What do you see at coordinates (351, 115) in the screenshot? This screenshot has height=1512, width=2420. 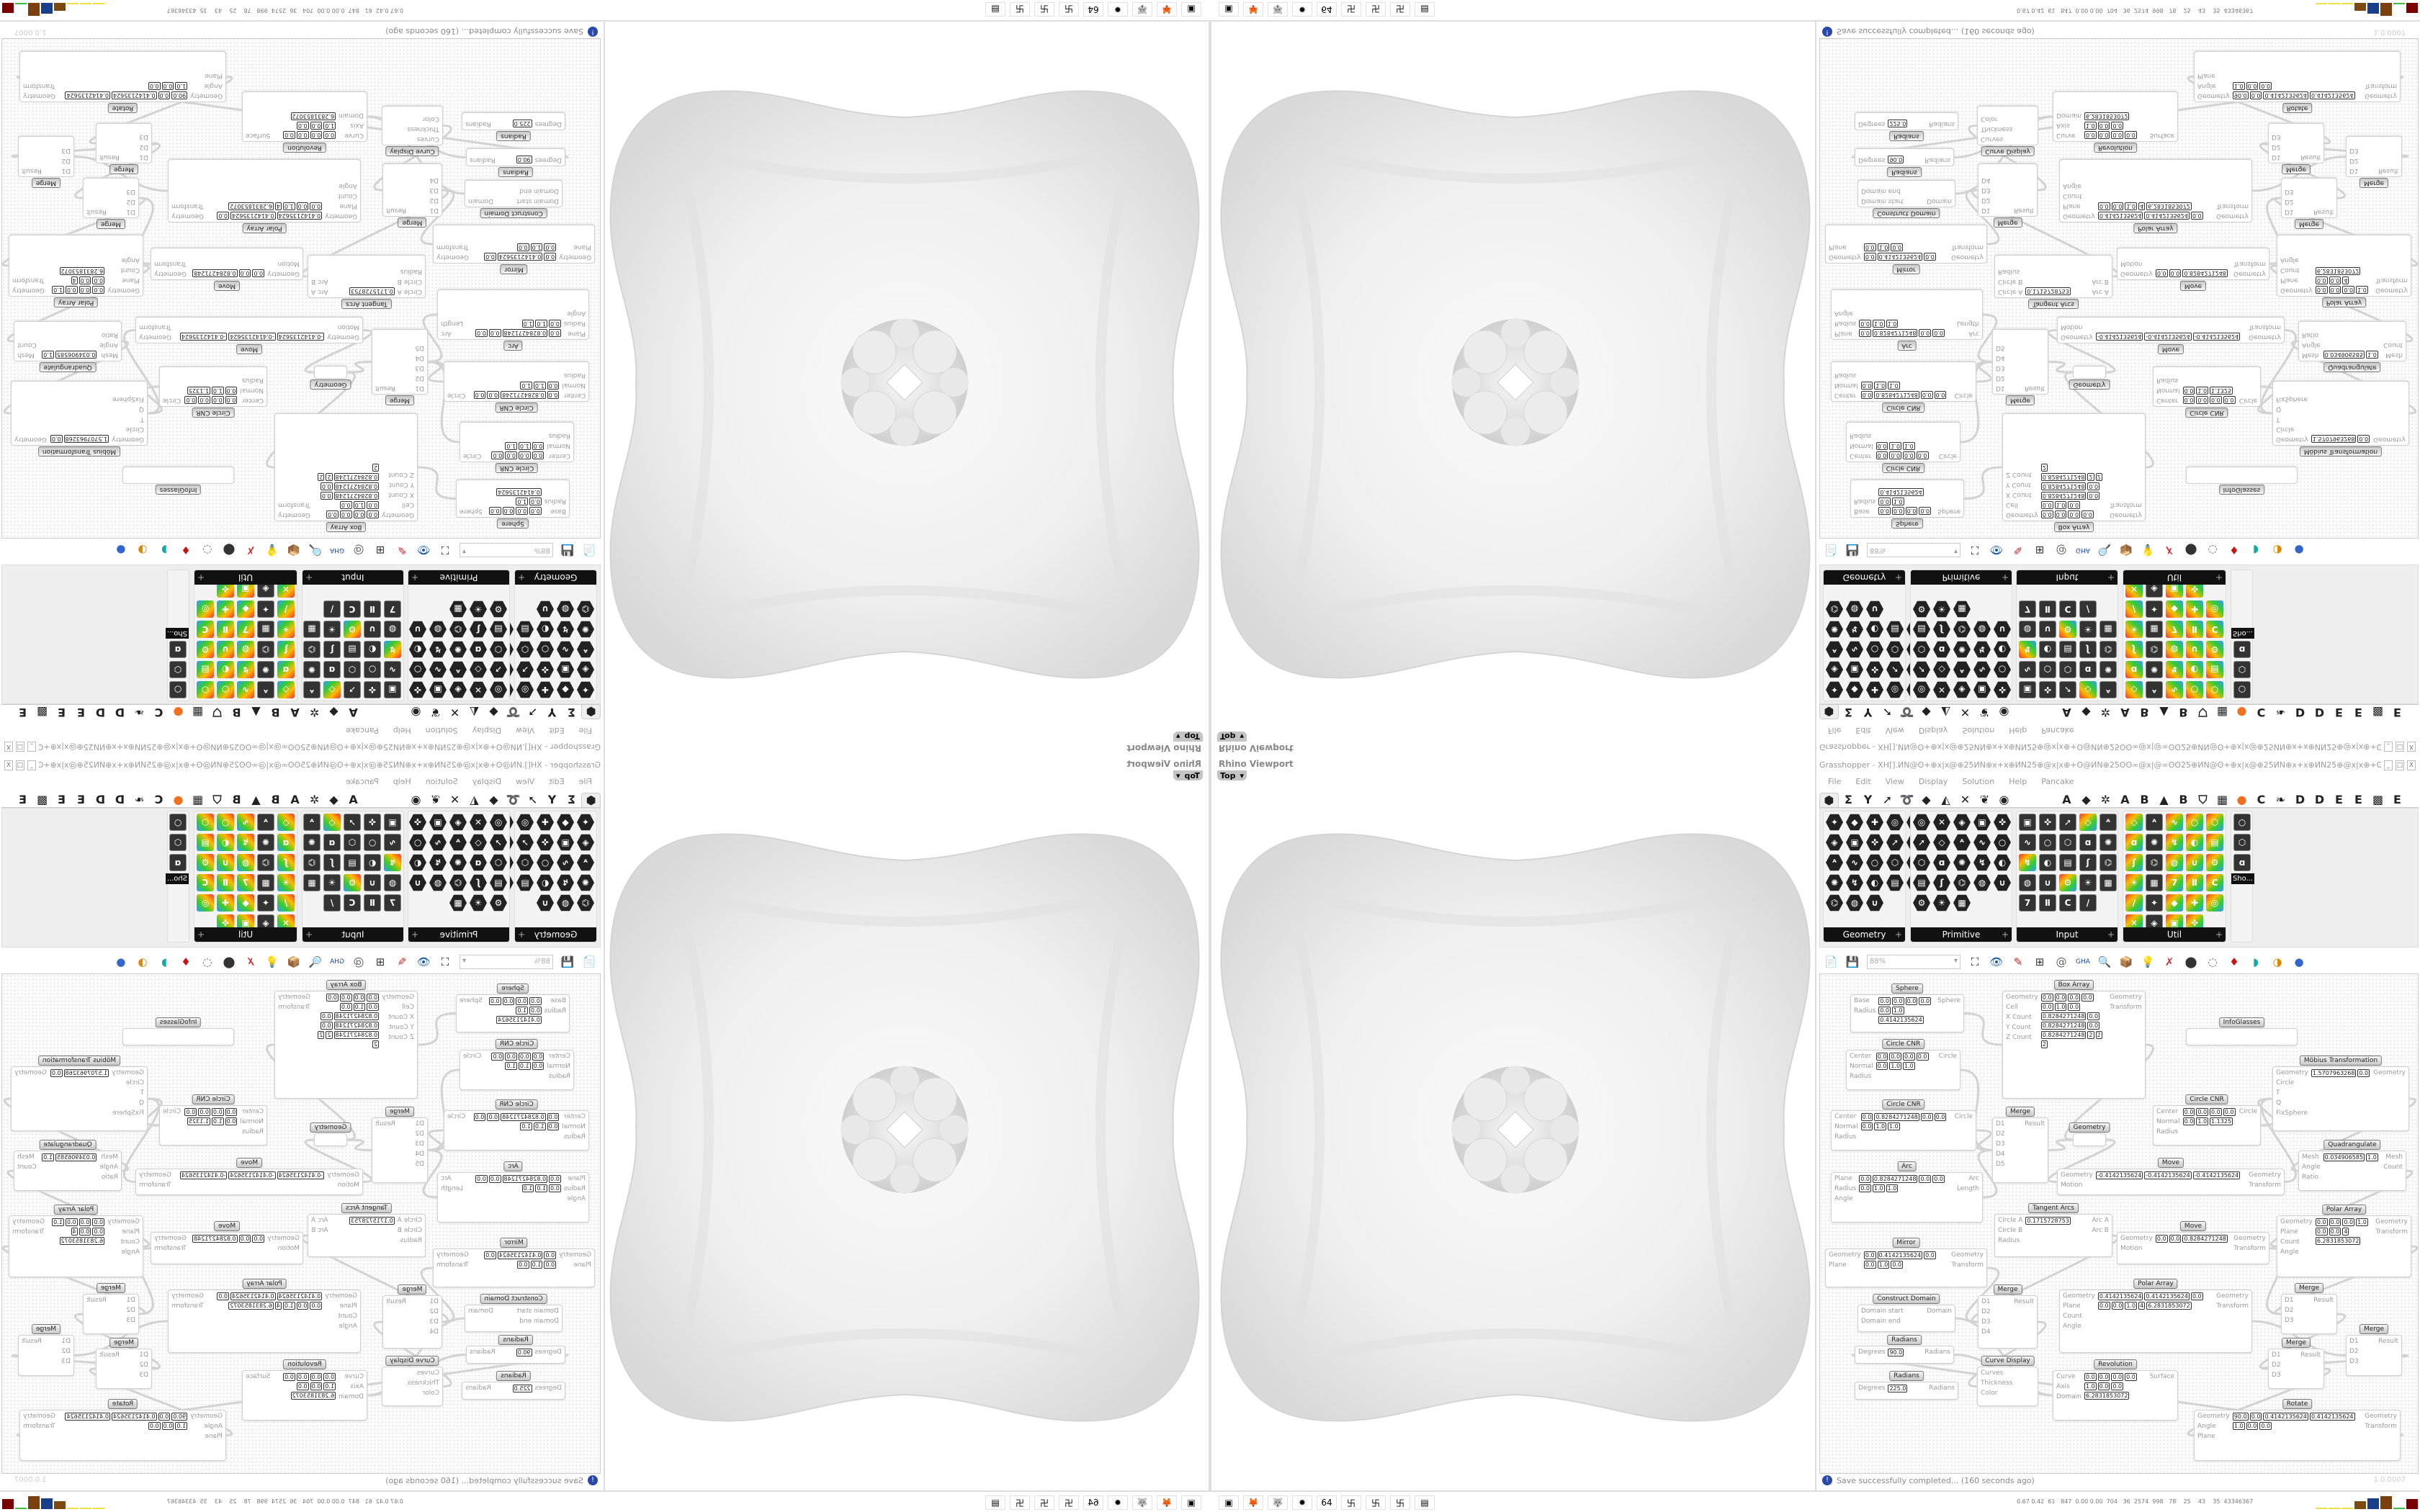 I see `input-param: Domain` at bounding box center [351, 115].